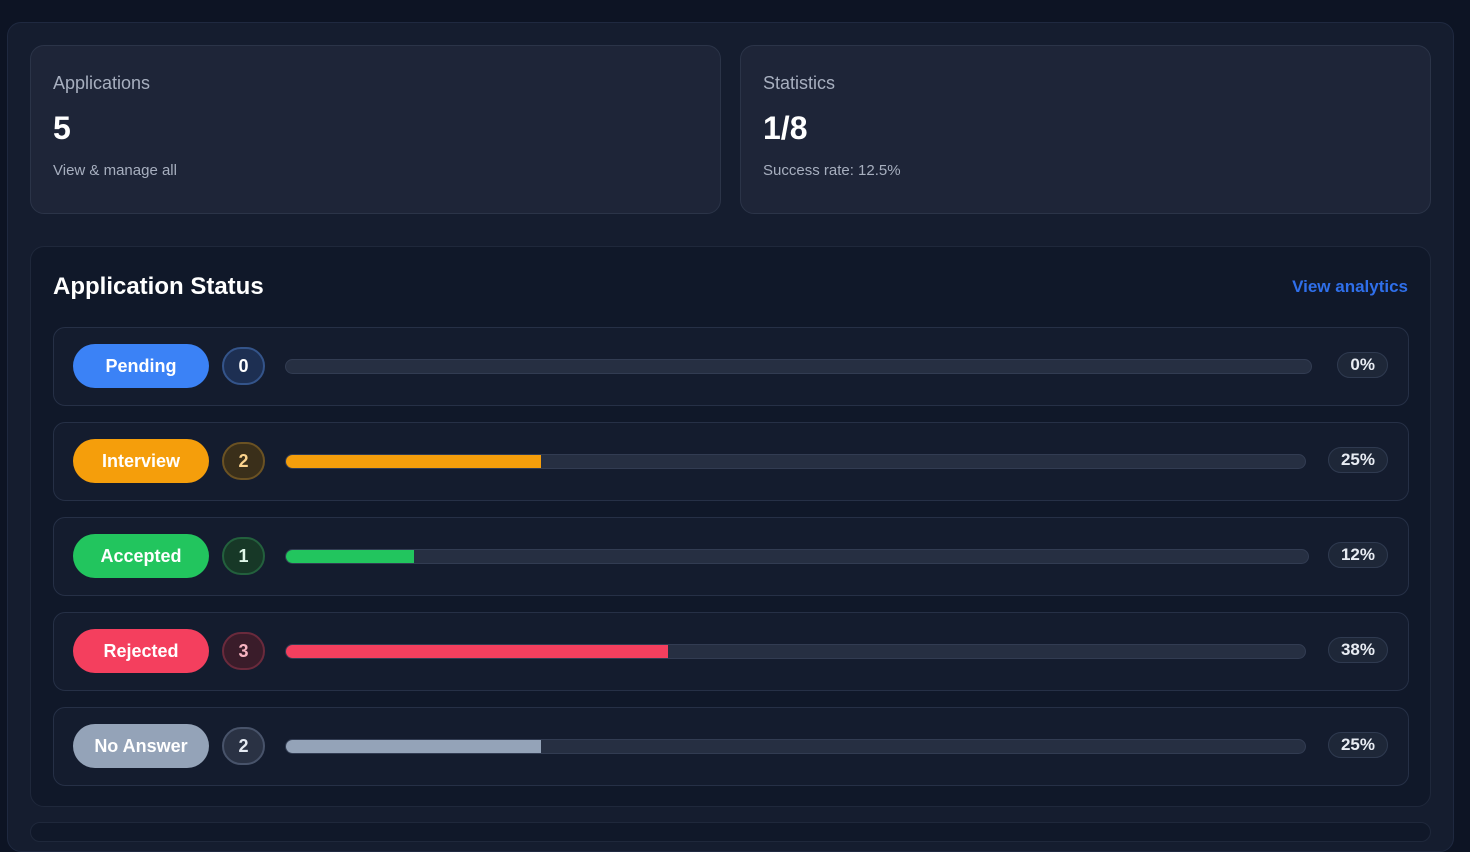  I want to click on pending-percent: 0%, so click(1362, 365).